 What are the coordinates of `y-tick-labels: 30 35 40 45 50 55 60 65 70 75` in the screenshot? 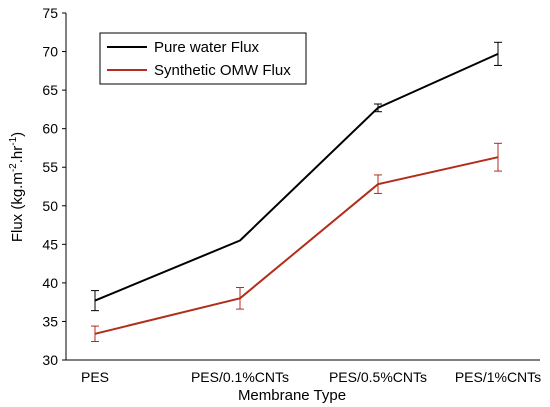 It's located at (54, 186).